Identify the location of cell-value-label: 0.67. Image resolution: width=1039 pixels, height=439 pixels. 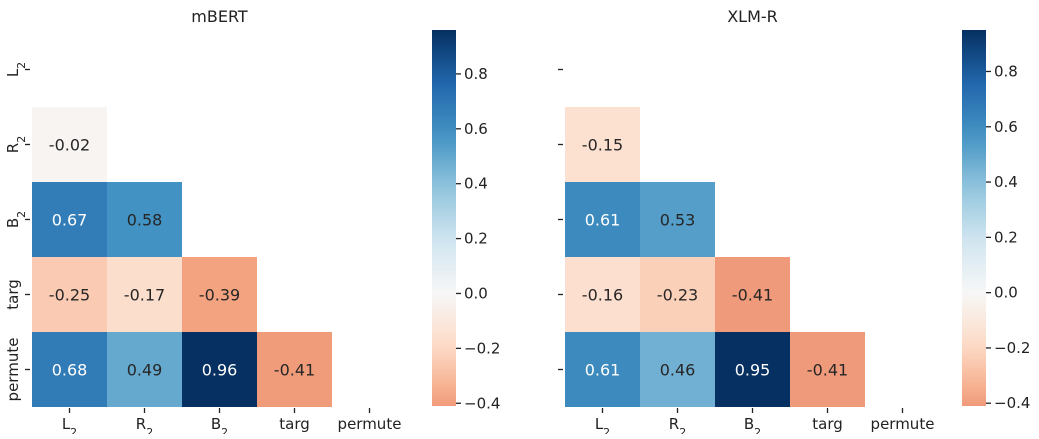
(70, 220).